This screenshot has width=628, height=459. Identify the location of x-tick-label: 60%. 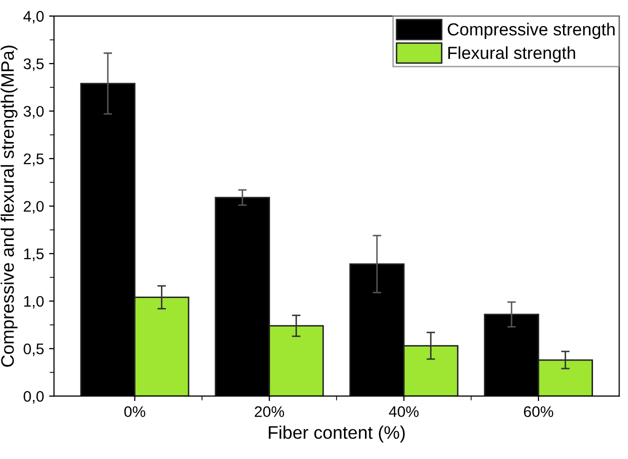
(539, 412).